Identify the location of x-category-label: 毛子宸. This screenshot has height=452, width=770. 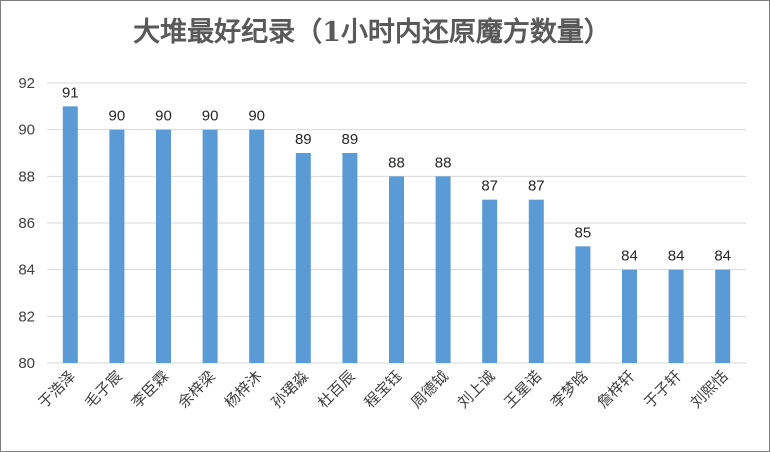
(103, 389).